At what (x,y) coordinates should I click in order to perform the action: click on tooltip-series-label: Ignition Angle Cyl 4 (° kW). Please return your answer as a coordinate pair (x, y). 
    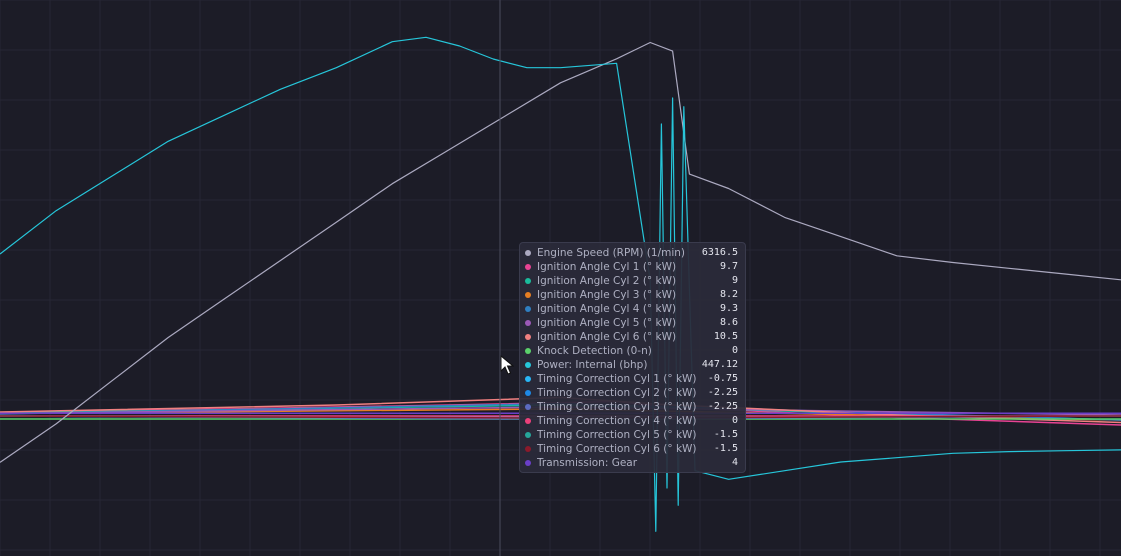
    Looking at the image, I should click on (607, 309).